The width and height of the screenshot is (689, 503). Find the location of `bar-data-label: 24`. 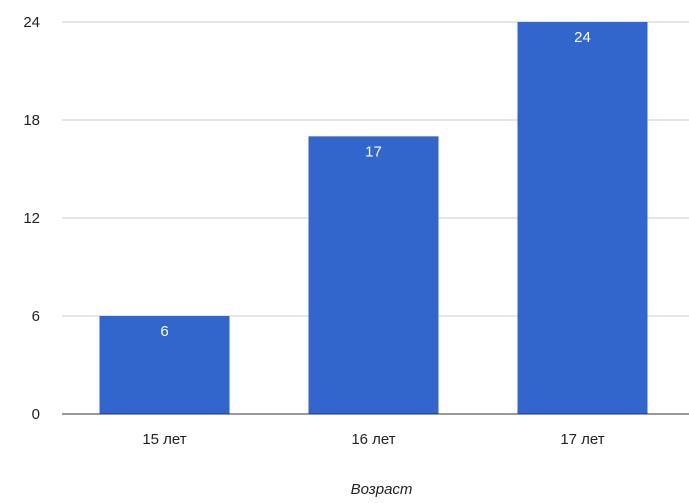

bar-data-label: 24 is located at coordinates (582, 37).